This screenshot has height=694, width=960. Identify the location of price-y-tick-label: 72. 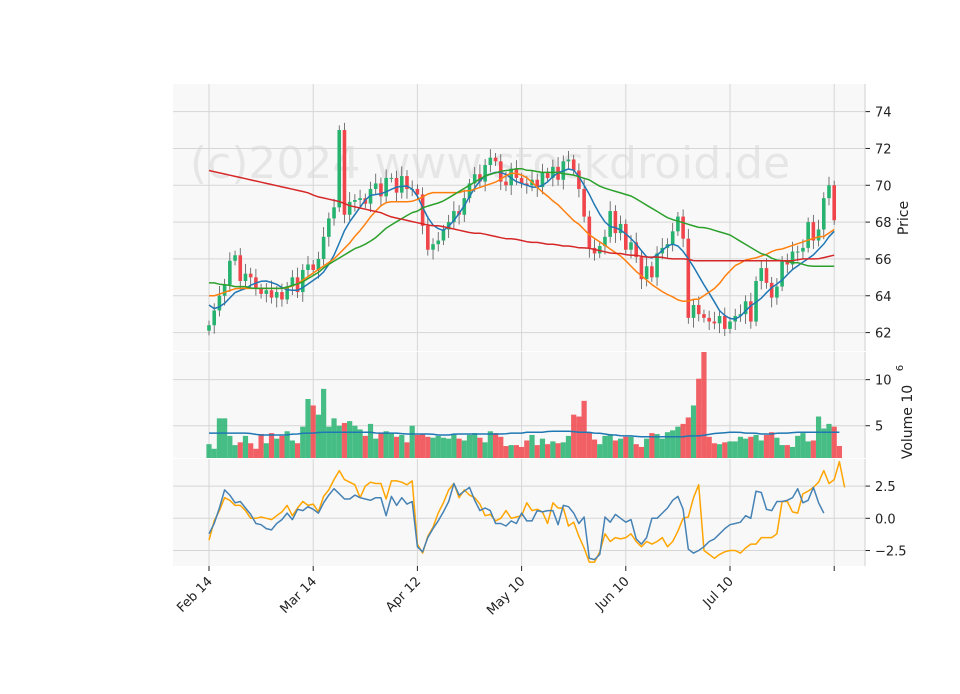
(883, 149).